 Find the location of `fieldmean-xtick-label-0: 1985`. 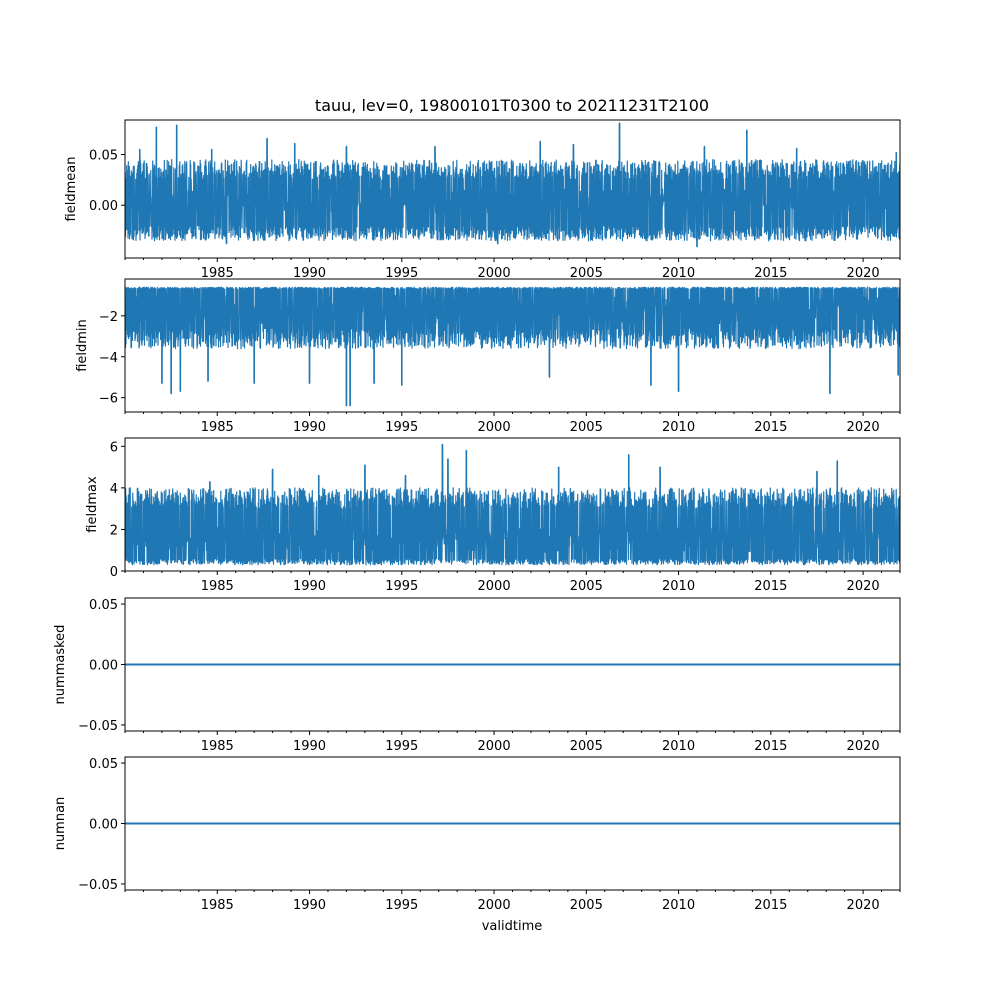

fieldmean-xtick-label-0: 1985 is located at coordinates (217, 273).